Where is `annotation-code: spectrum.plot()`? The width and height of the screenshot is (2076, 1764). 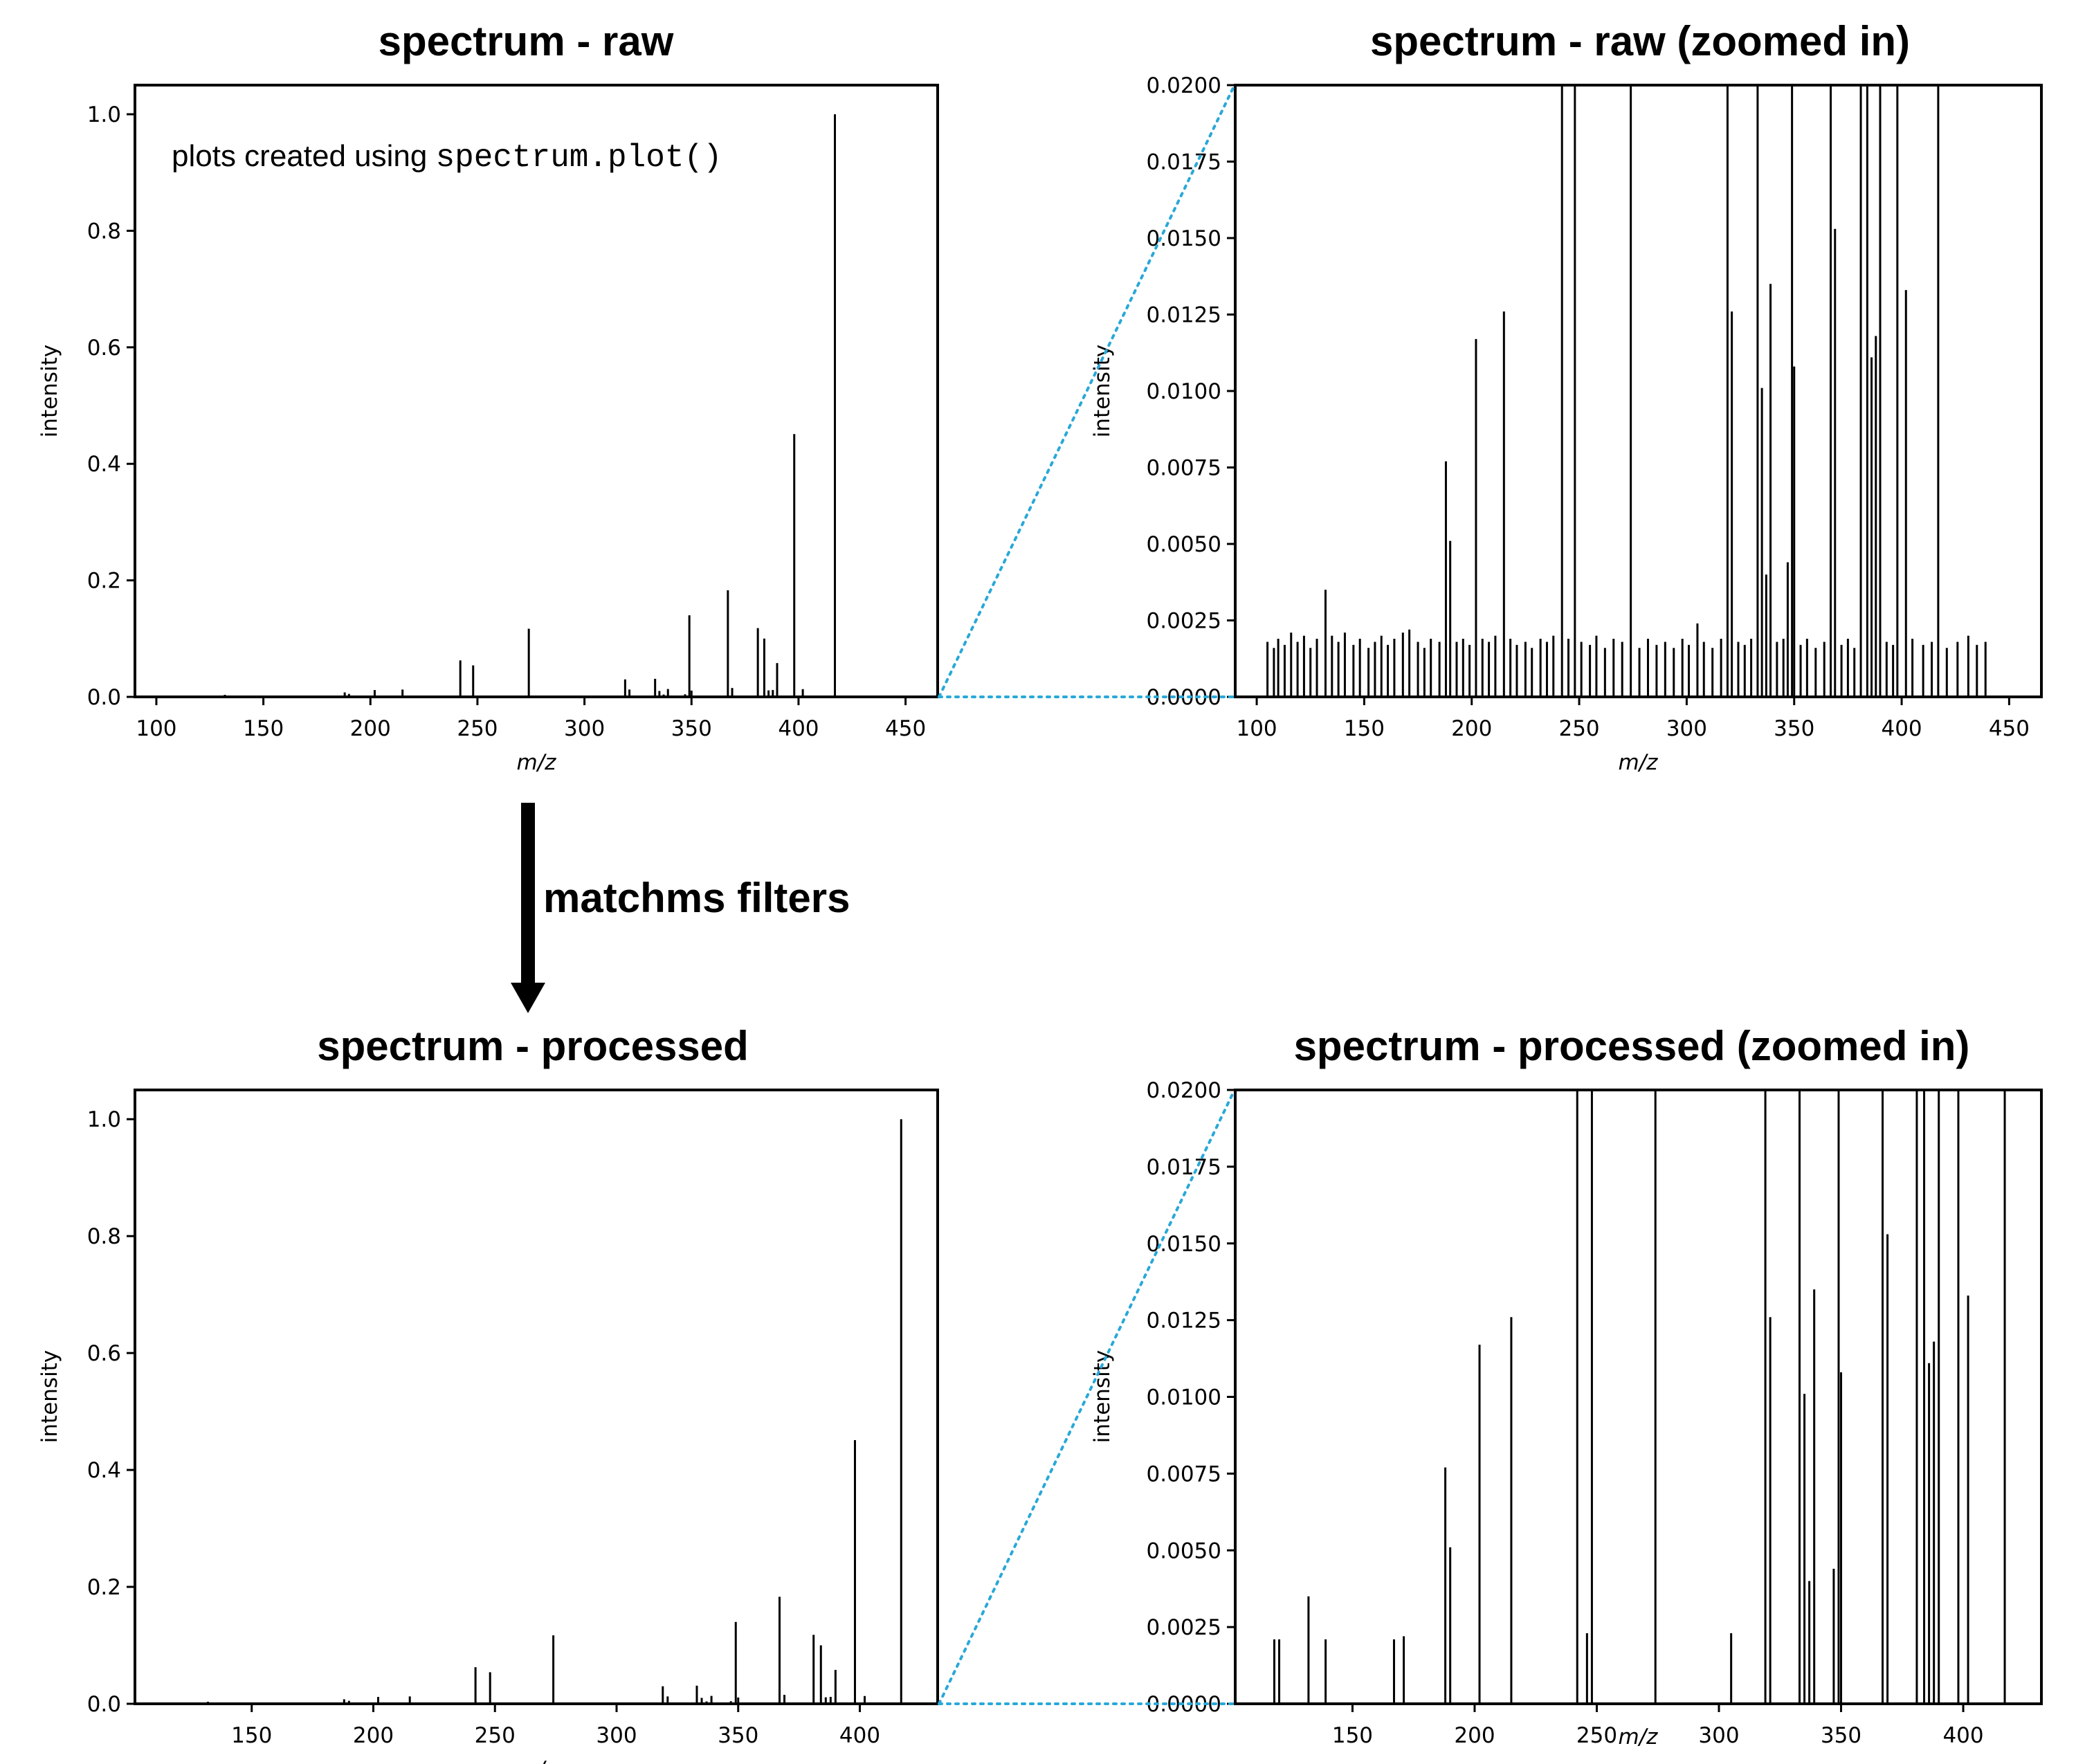 annotation-code: spectrum.plot() is located at coordinates (579, 158).